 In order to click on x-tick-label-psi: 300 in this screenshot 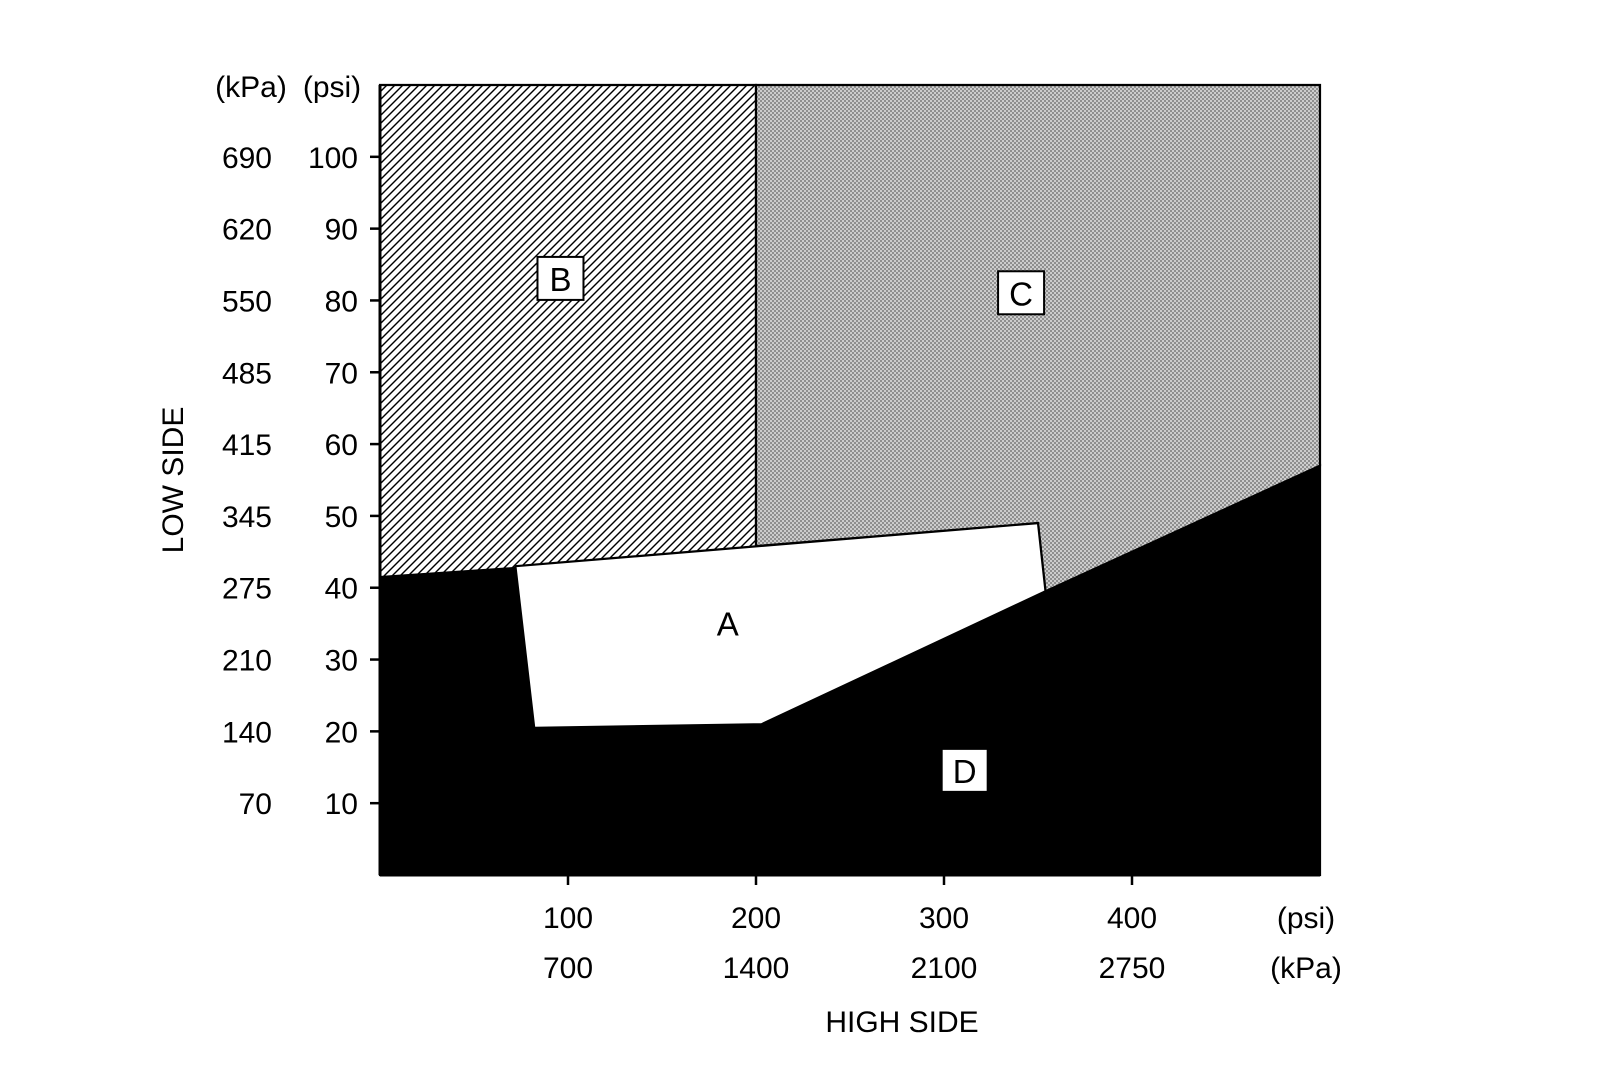, I will do `click(944, 918)`.